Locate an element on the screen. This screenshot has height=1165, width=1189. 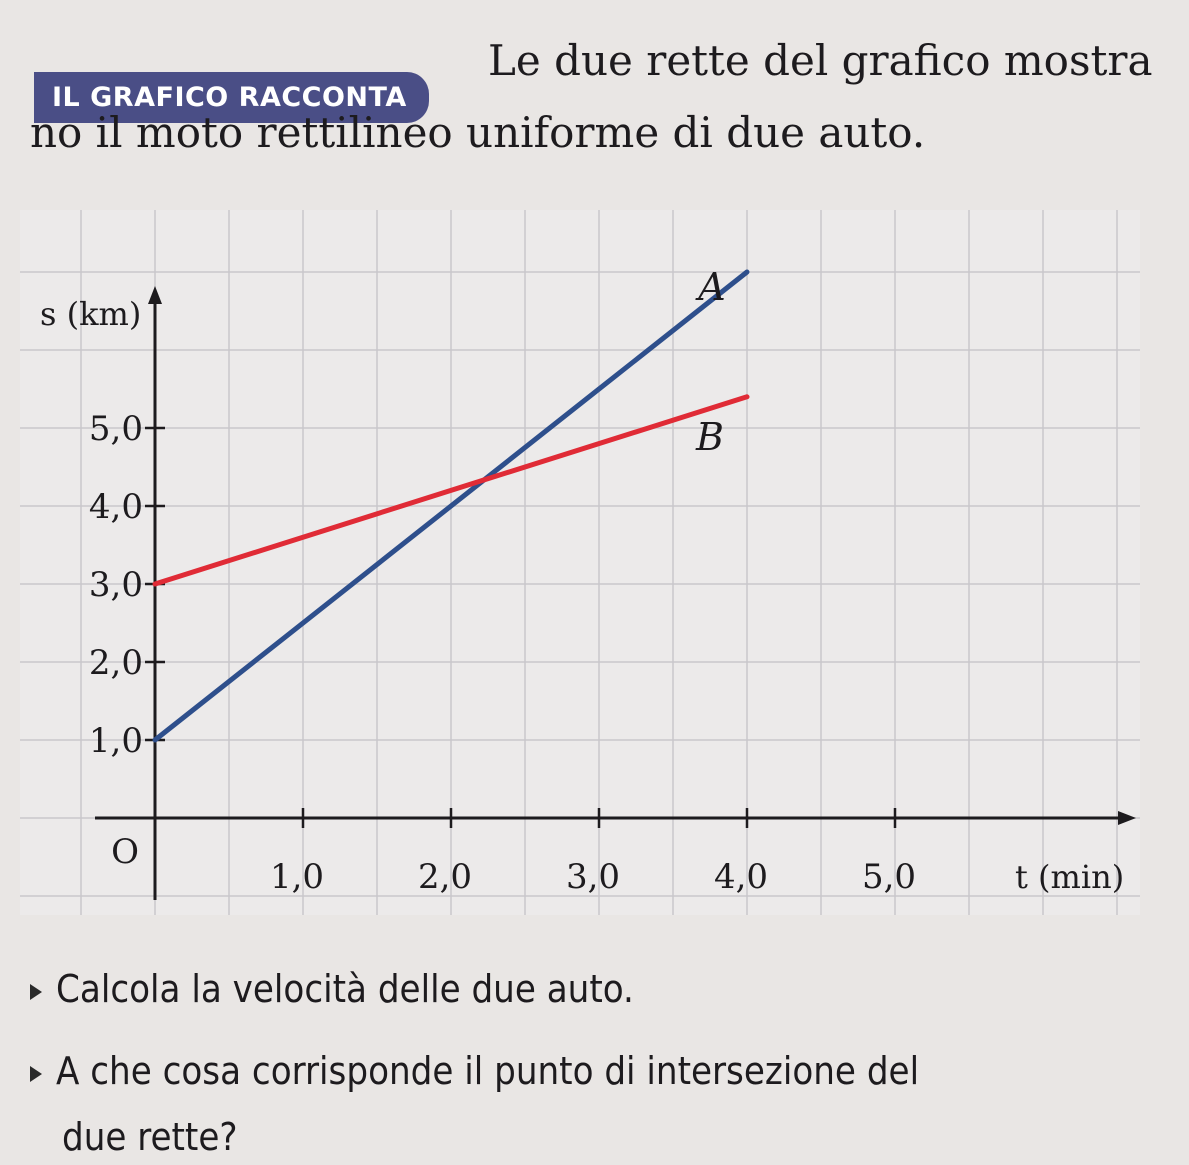
question-1: Calcola la velocità delle due auto. is located at coordinates (332, 989).